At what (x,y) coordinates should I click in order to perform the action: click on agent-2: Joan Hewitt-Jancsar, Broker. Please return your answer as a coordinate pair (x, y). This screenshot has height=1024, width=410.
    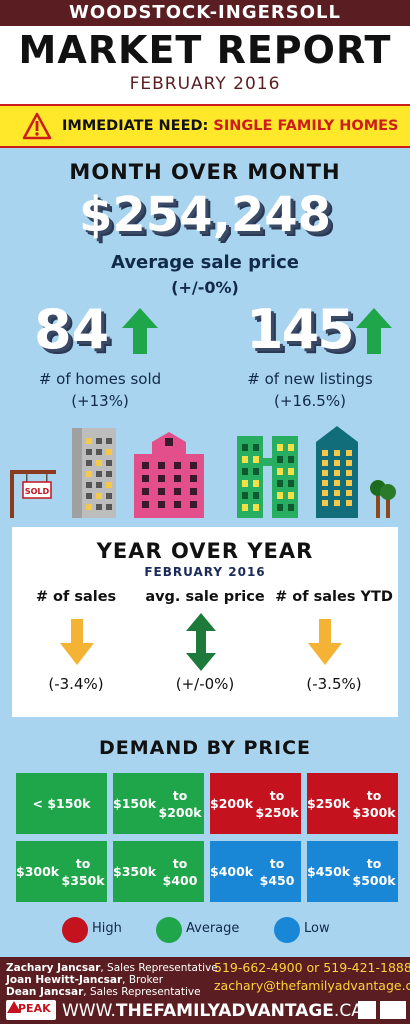
    Looking at the image, I should click on (85, 980).